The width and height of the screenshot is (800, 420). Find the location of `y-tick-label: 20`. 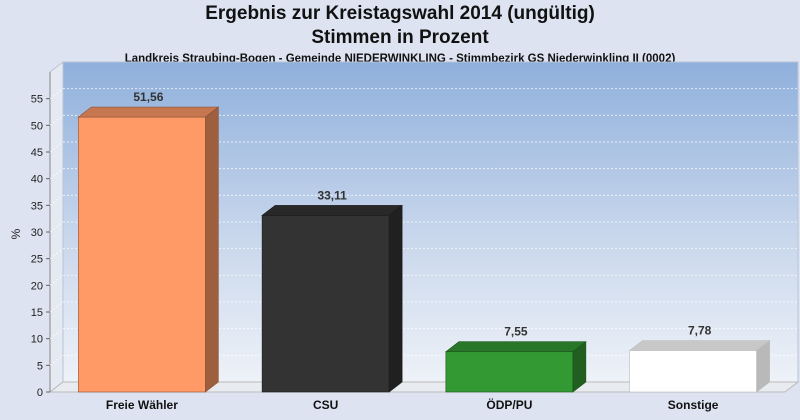

y-tick-label: 20 is located at coordinates (37, 286).